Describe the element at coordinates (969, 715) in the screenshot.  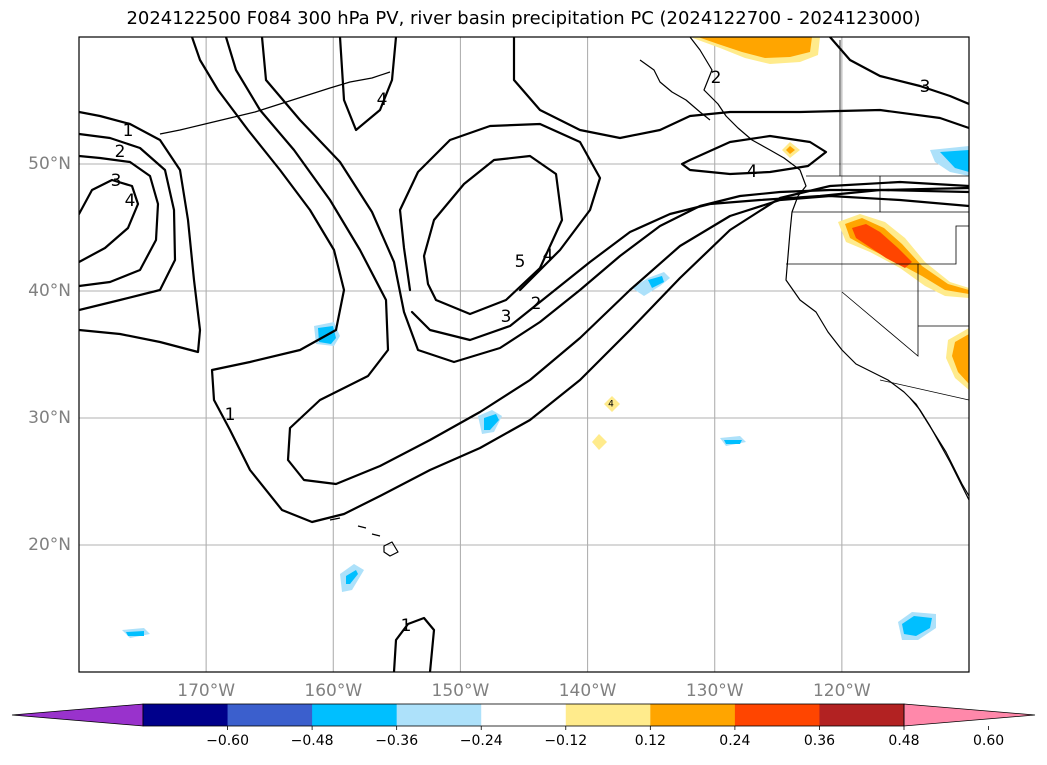
I see `colorbar-extend-high` at that location.